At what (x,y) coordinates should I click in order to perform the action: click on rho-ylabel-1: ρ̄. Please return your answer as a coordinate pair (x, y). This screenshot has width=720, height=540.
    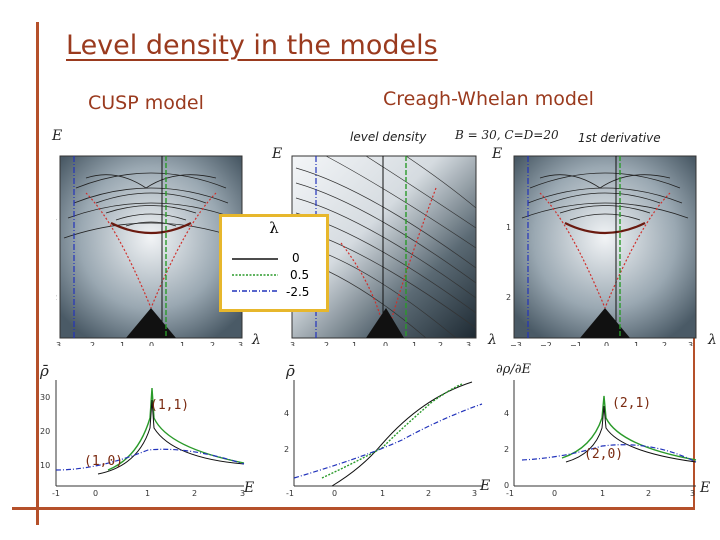
    Looking at the image, I should click on (44, 371).